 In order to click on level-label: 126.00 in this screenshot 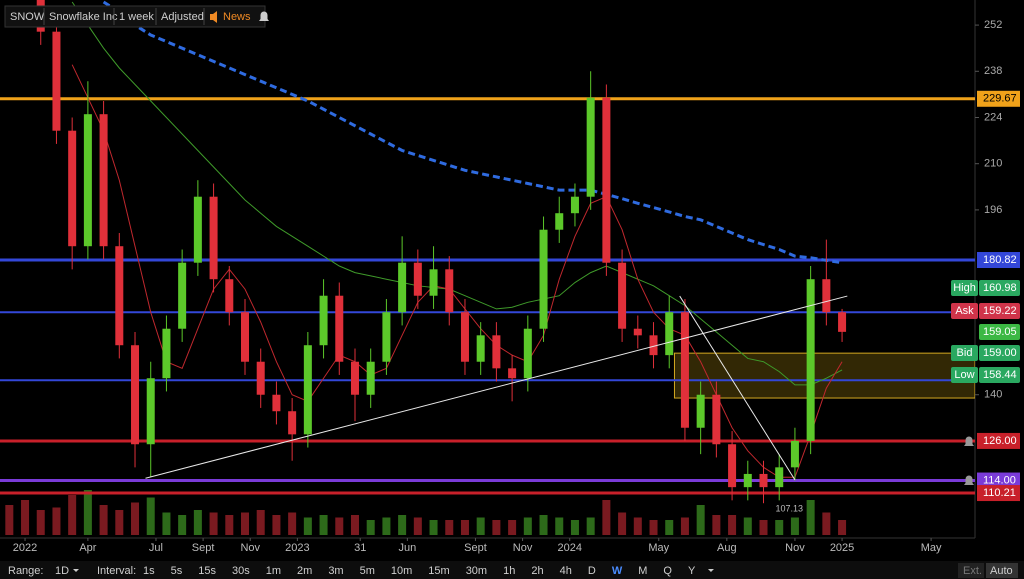, I will do `click(1000, 441)`.